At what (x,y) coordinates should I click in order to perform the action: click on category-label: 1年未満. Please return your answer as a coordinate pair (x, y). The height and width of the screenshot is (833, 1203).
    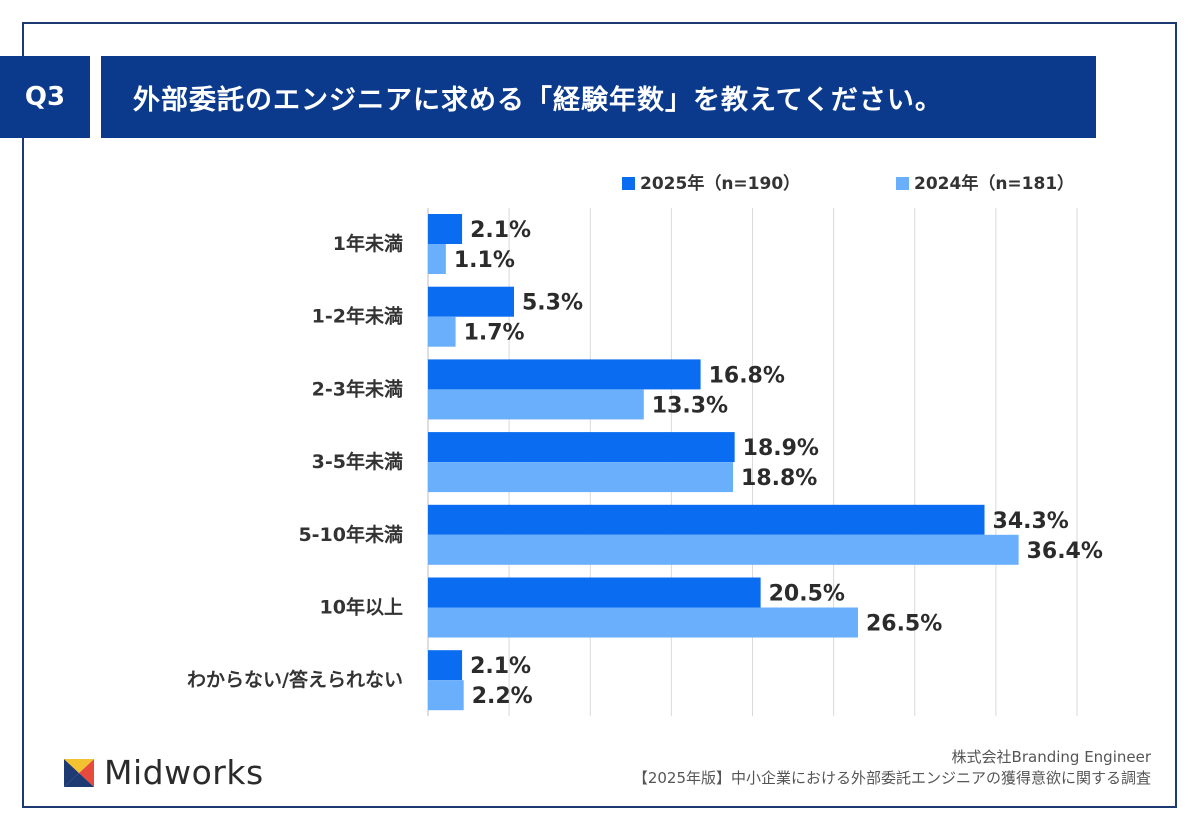
    Looking at the image, I should click on (368, 243).